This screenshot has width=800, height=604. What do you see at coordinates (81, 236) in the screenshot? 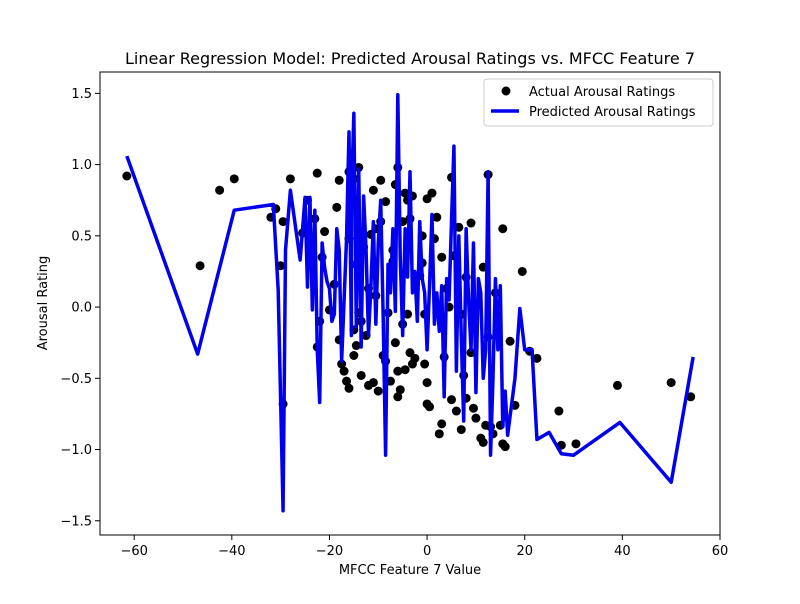
I see `y-tick-label: 0.5` at bounding box center [81, 236].